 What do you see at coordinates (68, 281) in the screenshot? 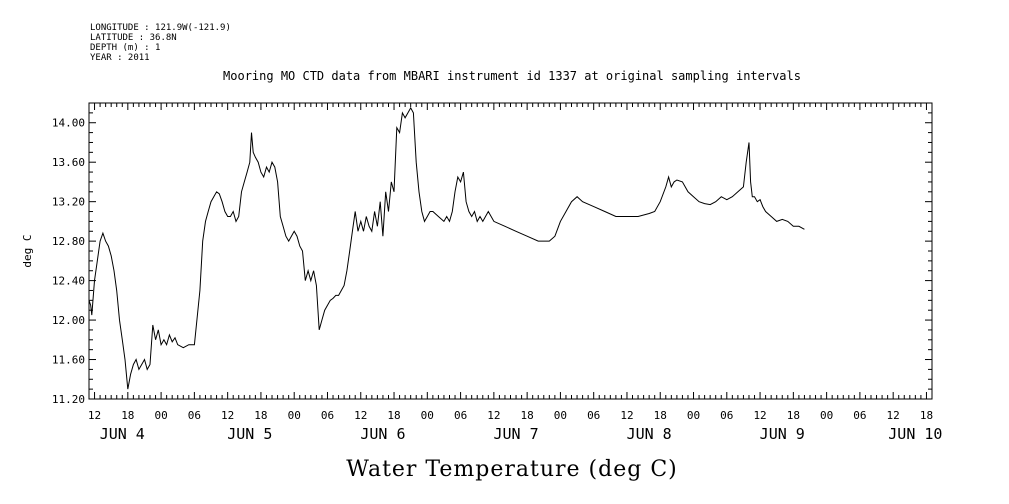
I see `y-tick-label: 12.40` at bounding box center [68, 281].